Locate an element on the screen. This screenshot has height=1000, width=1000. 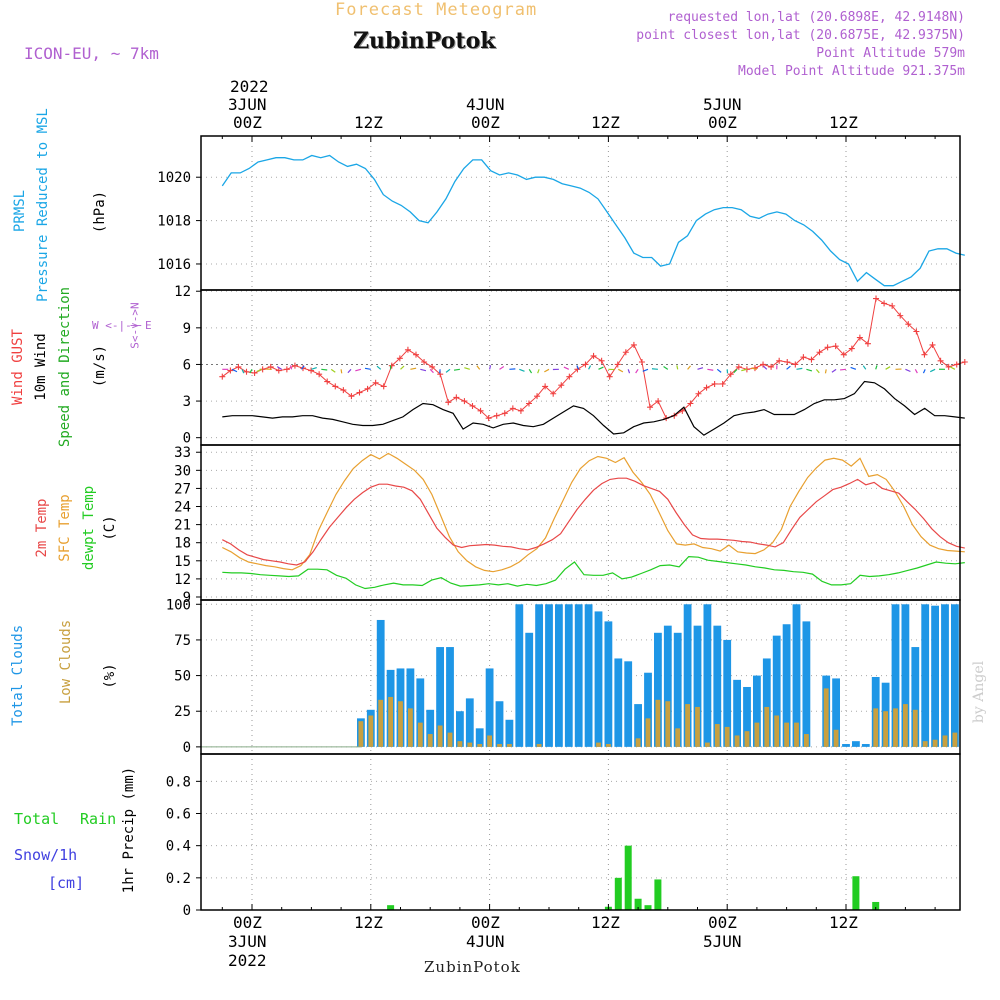
top-time-00z-3: 00Z is located at coordinates (722, 122).